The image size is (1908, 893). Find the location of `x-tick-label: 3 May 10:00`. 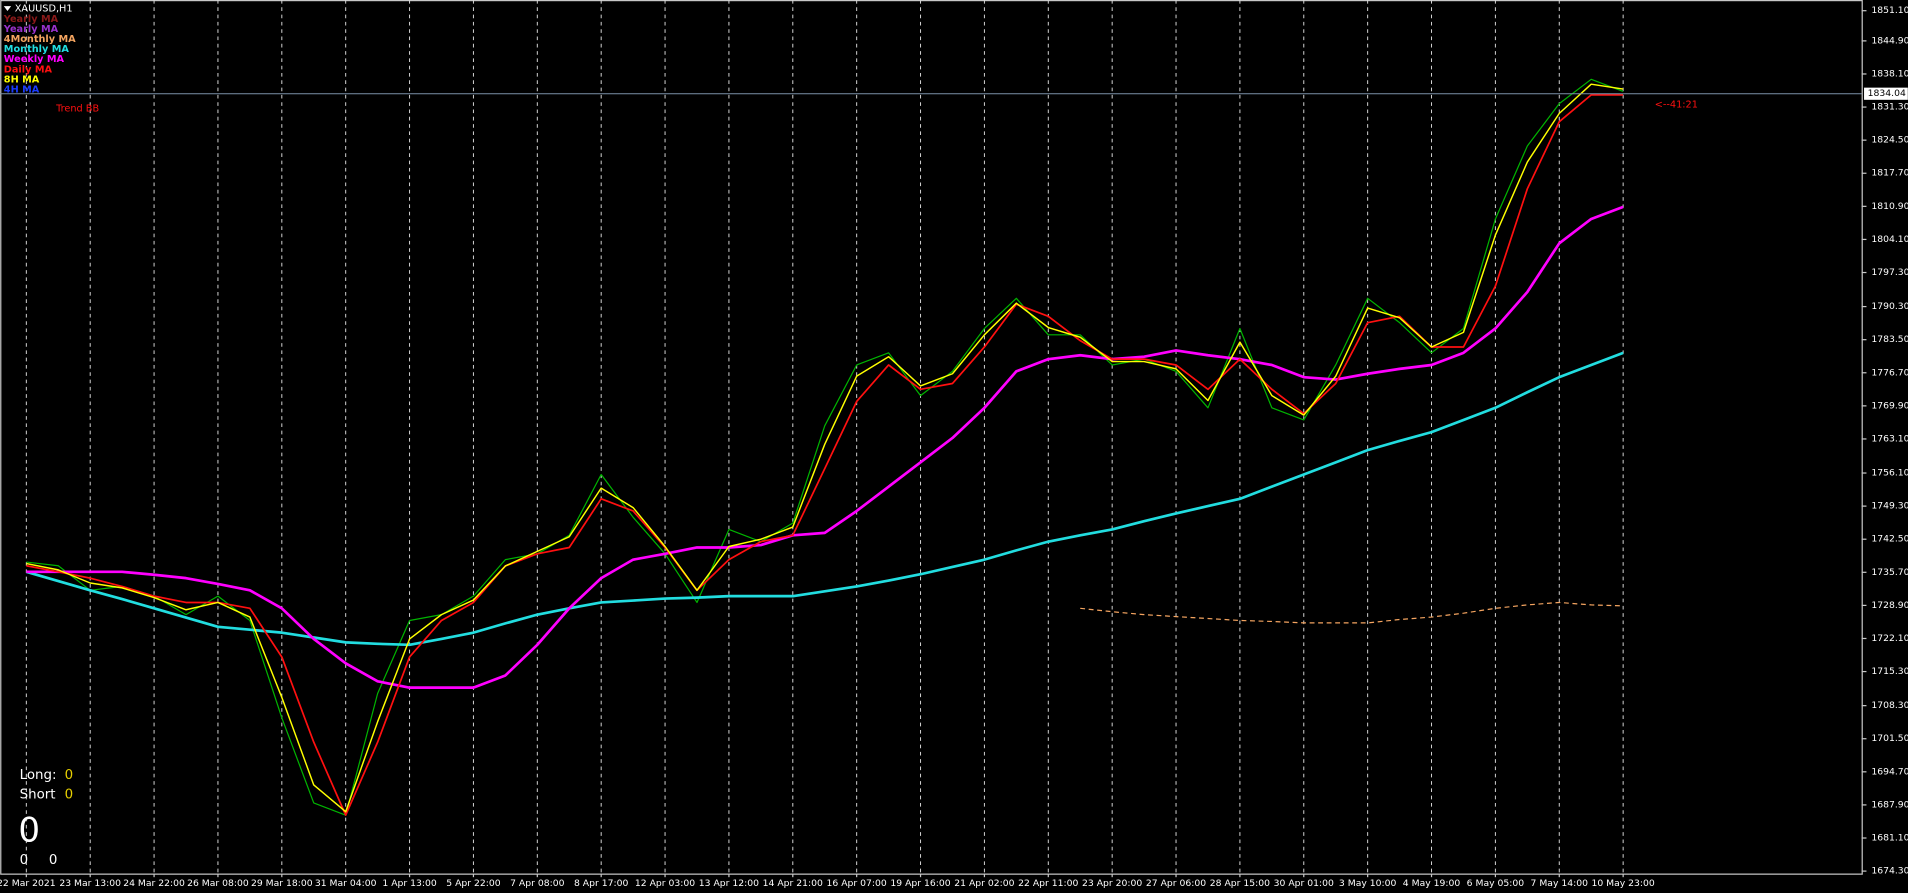

x-tick-label: 3 May 10:00 is located at coordinates (1368, 883).